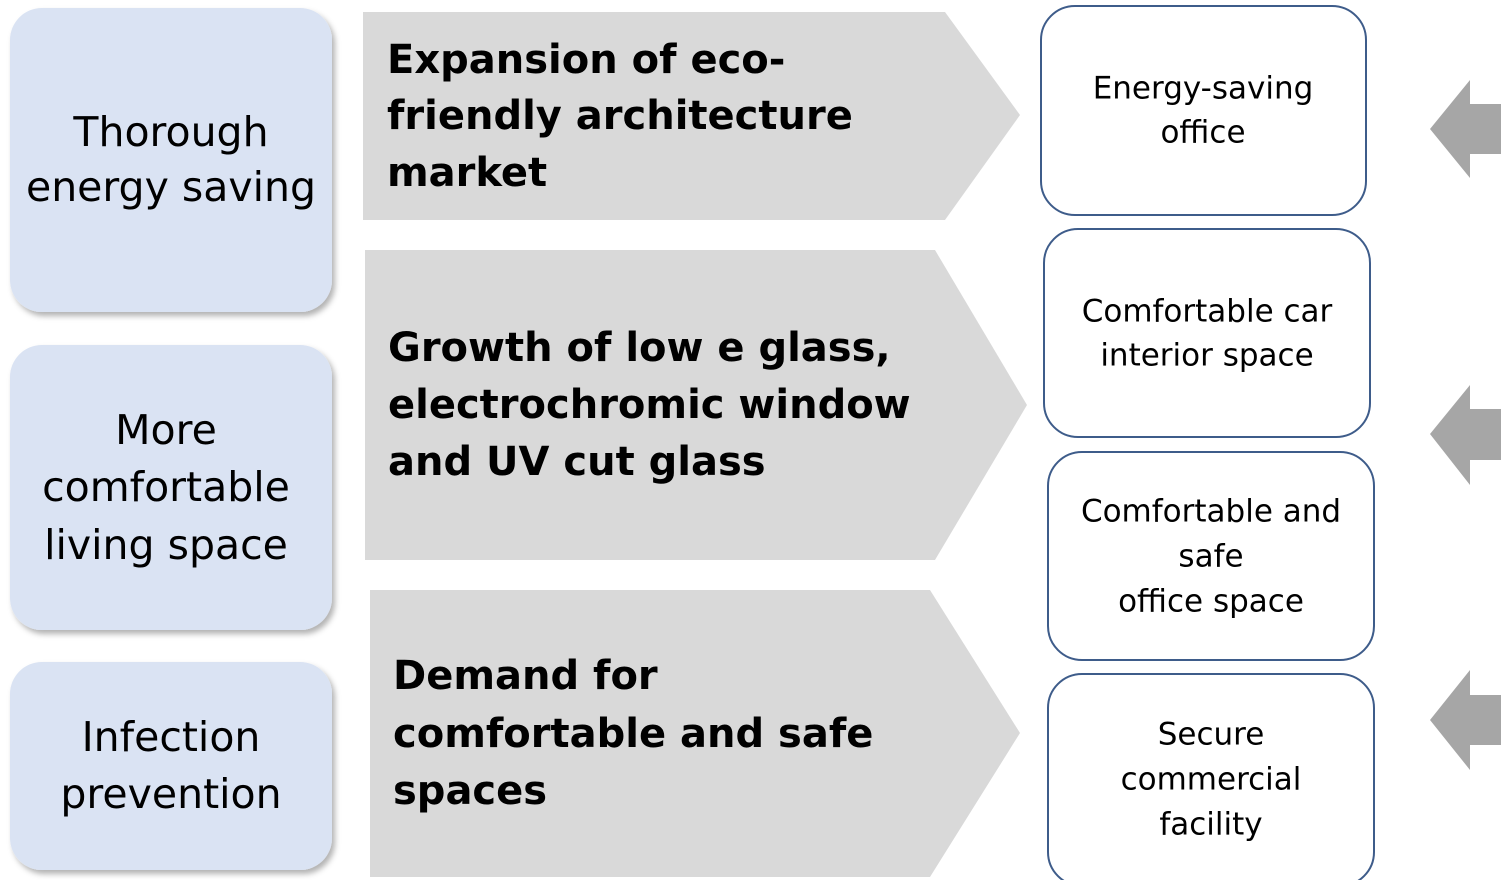  What do you see at coordinates (170, 794) in the screenshot?
I see `driver-text: prevention` at bounding box center [170, 794].